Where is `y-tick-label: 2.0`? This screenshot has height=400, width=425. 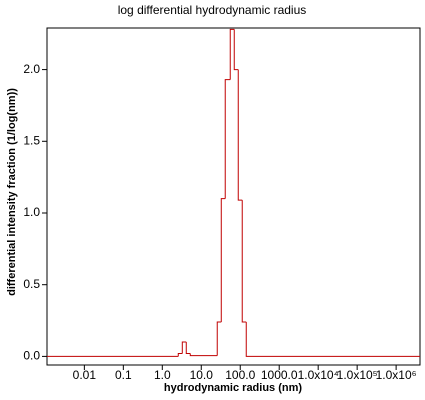 y-tick-label: 2.0 is located at coordinates (31, 69).